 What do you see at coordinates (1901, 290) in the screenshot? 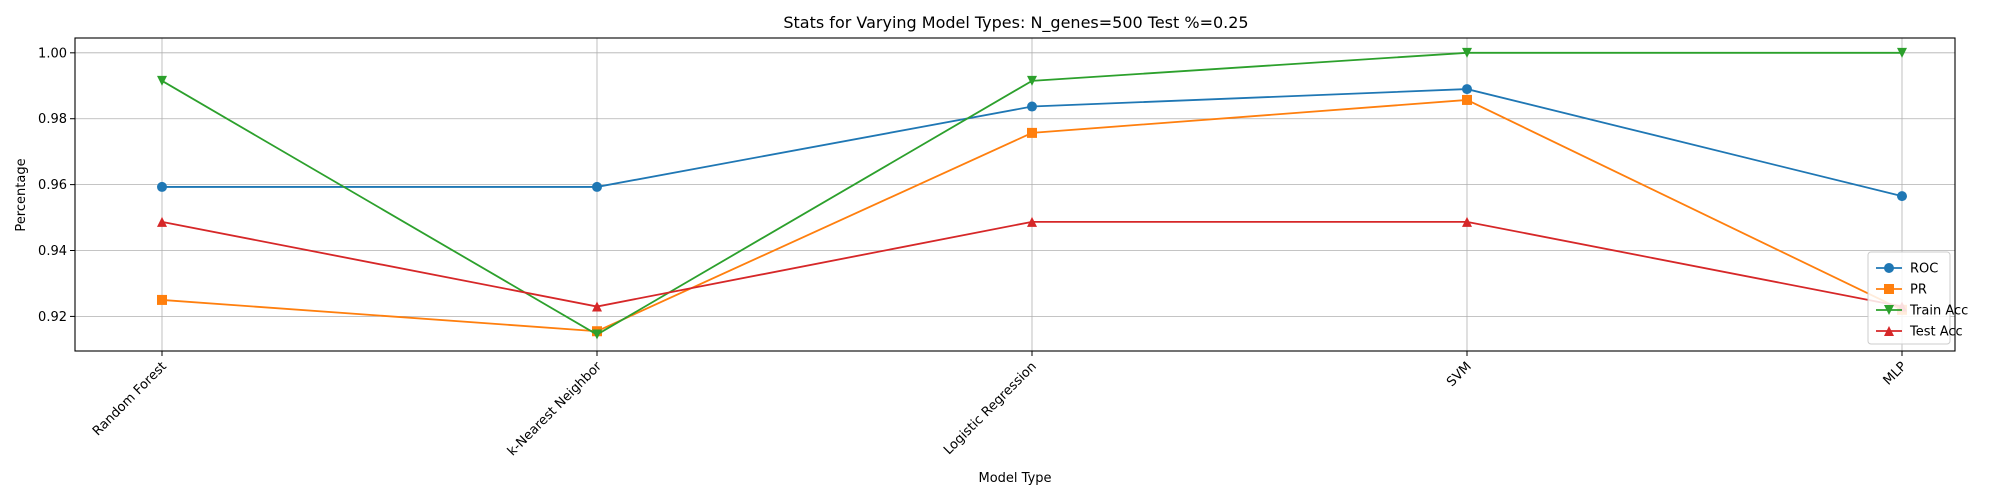
I see `legend-item-pr: PR` at bounding box center [1901, 290].